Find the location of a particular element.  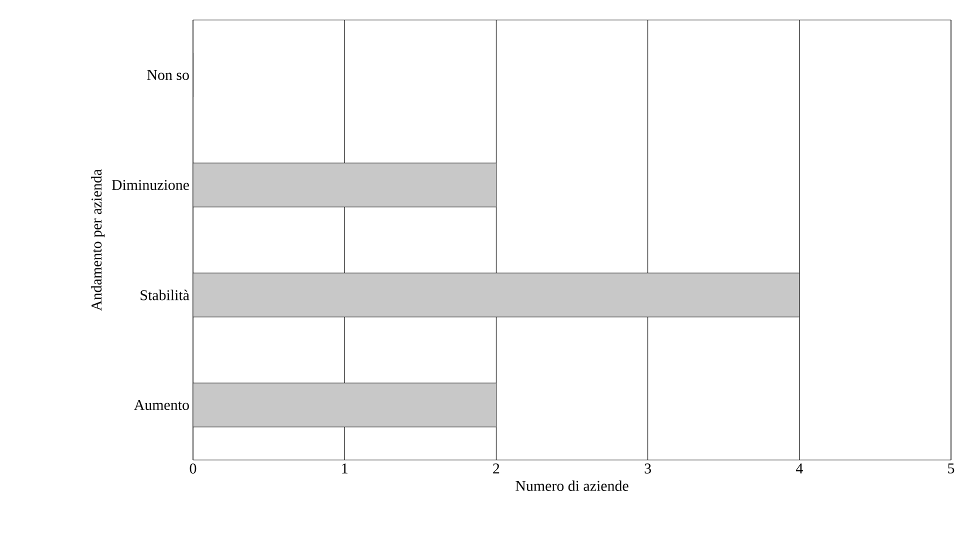

y-tick-label: Stabilità is located at coordinates (165, 295).